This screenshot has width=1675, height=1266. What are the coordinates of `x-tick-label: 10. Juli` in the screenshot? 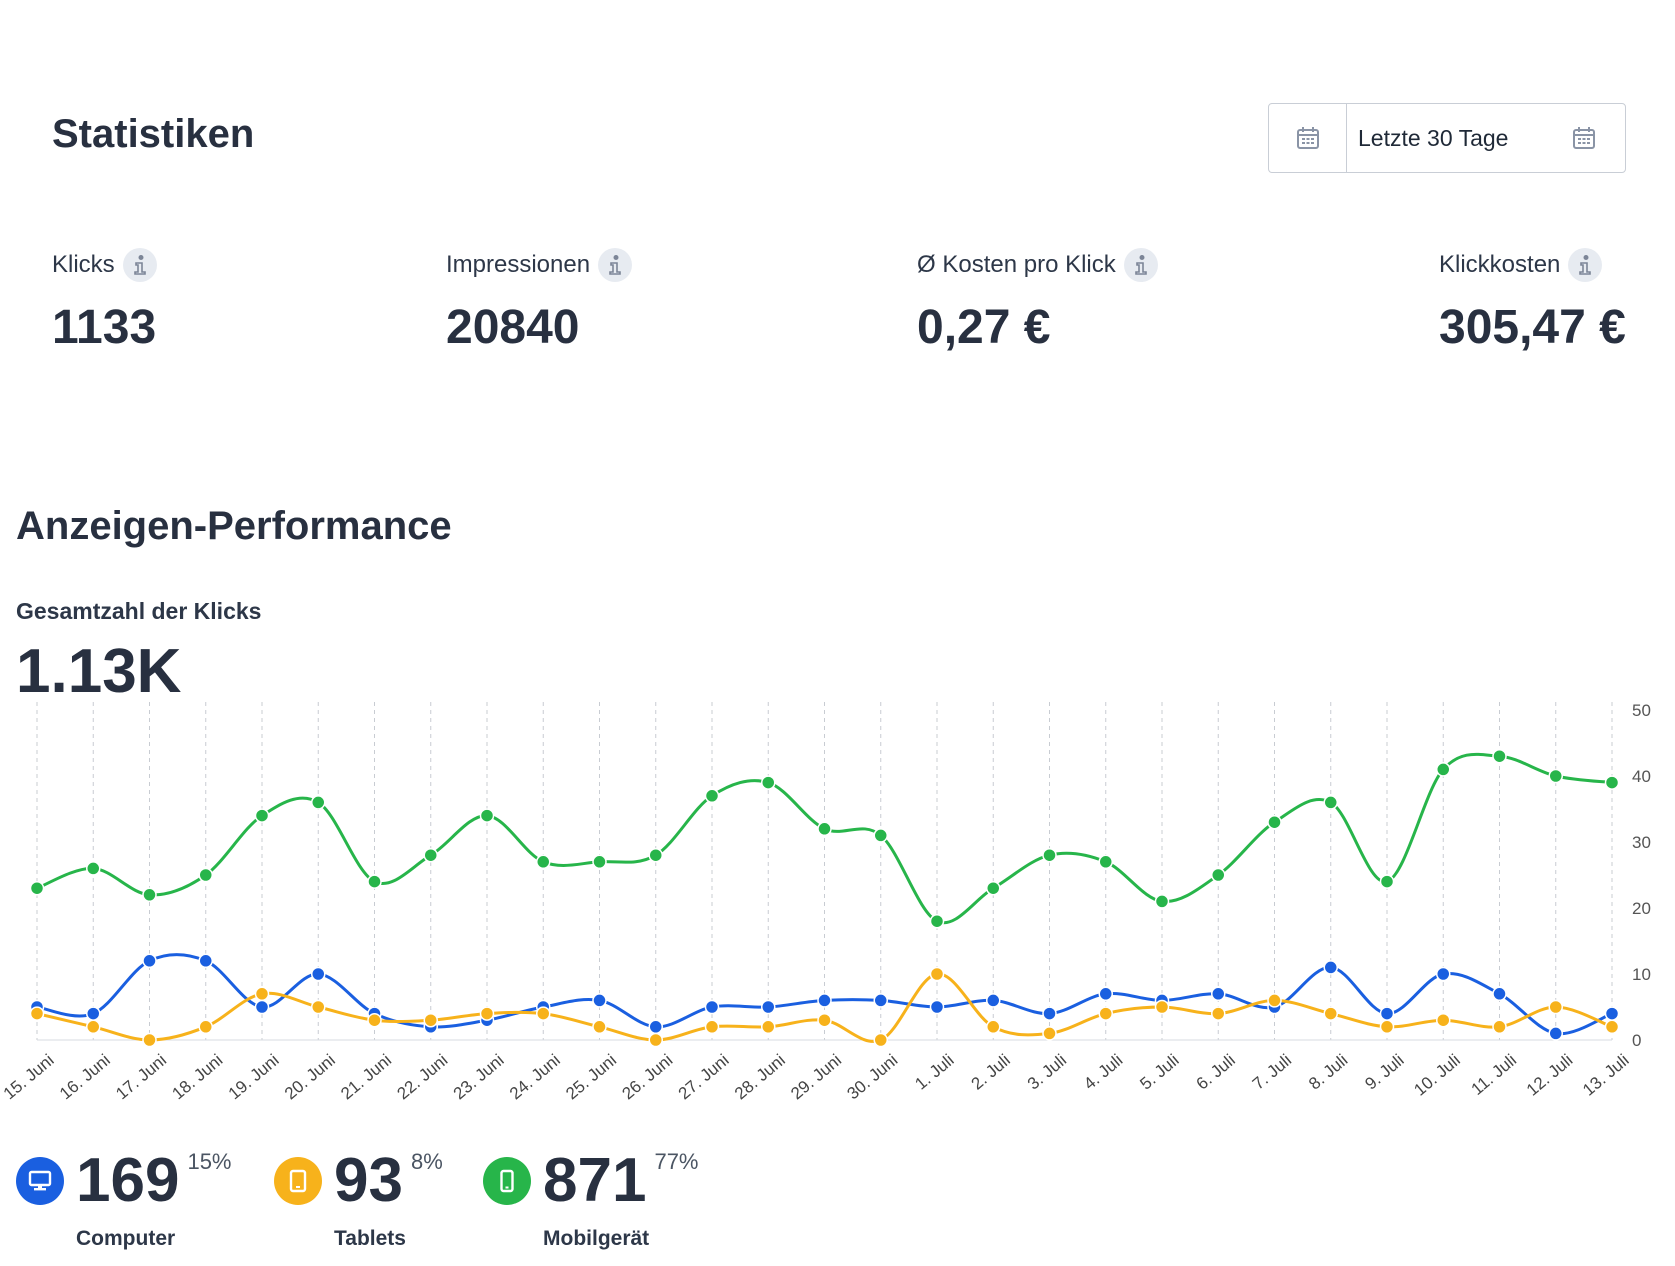 It's located at (1436, 1075).